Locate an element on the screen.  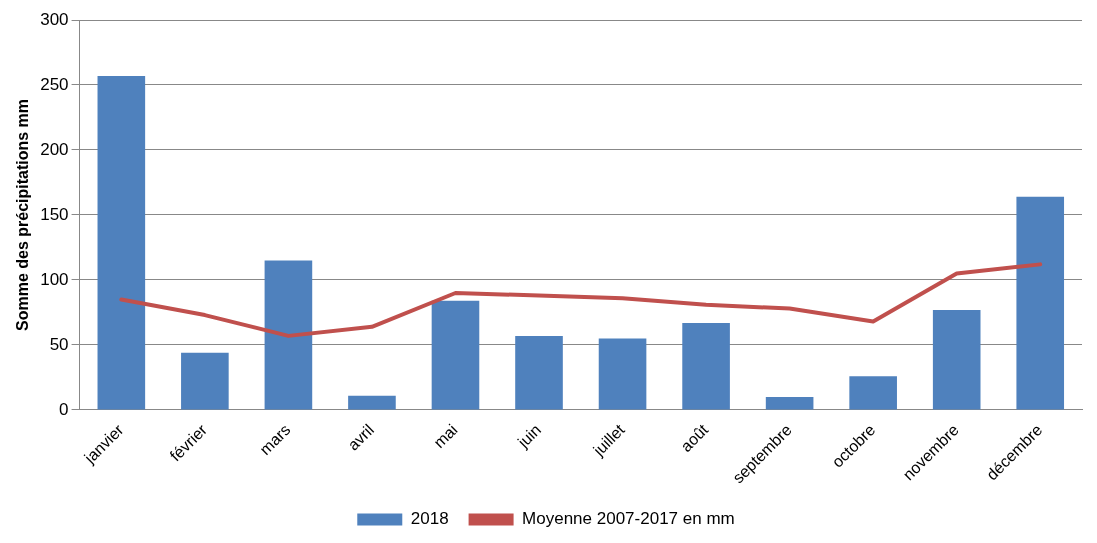
legend-label: 2018 is located at coordinates (429, 519).